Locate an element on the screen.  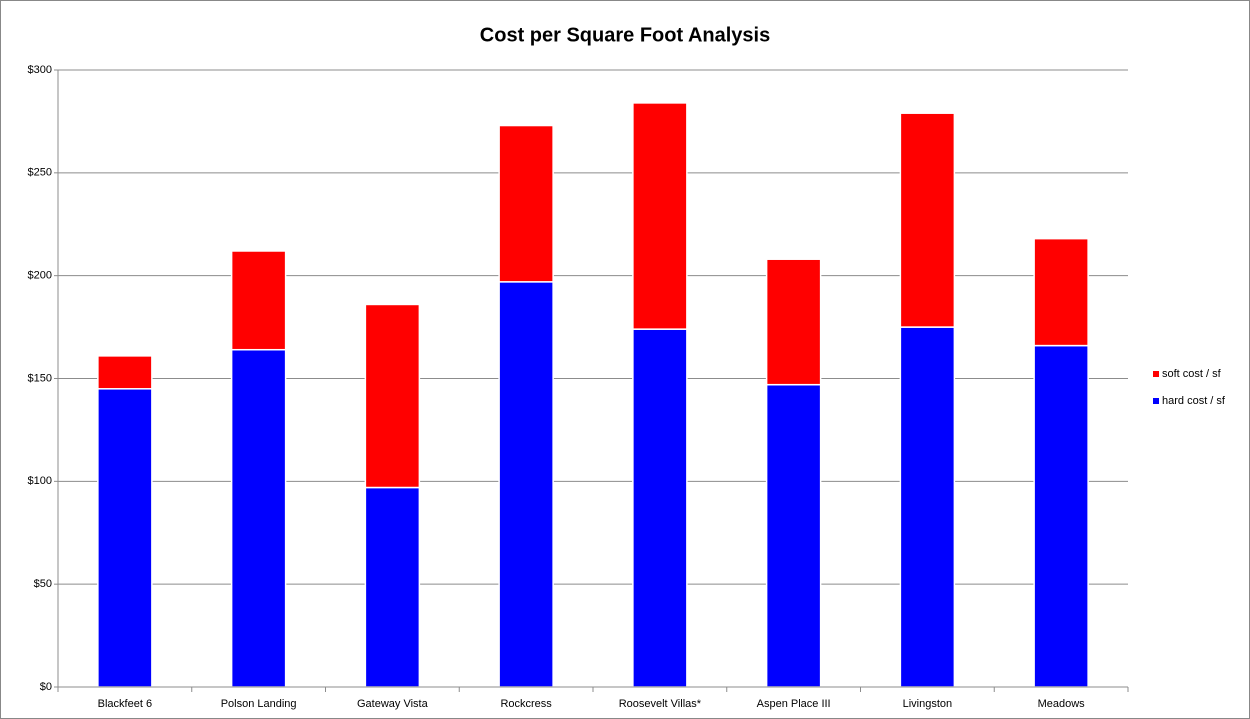
x-tick-label: Meadows is located at coordinates (1062, 704).